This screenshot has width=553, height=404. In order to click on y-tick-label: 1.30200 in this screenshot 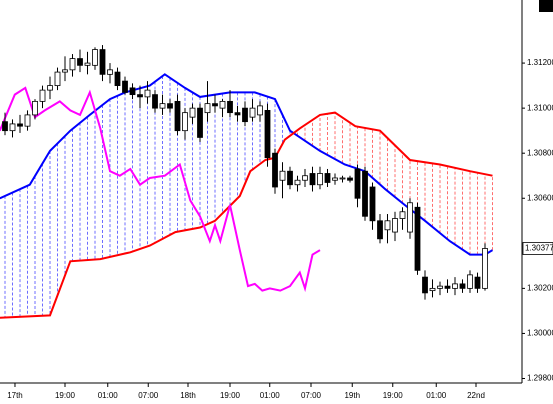, I will do `click(540, 287)`.